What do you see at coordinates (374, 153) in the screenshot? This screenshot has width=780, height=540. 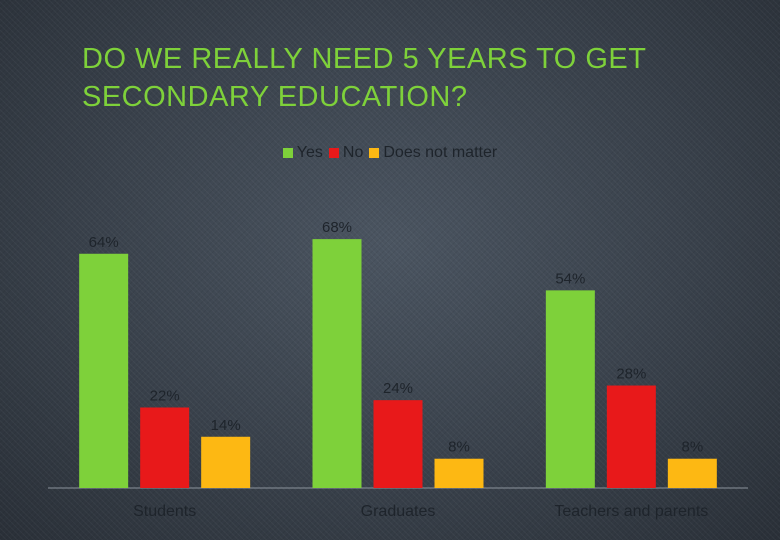 I see `legend-swatch-does-not-matter` at bounding box center [374, 153].